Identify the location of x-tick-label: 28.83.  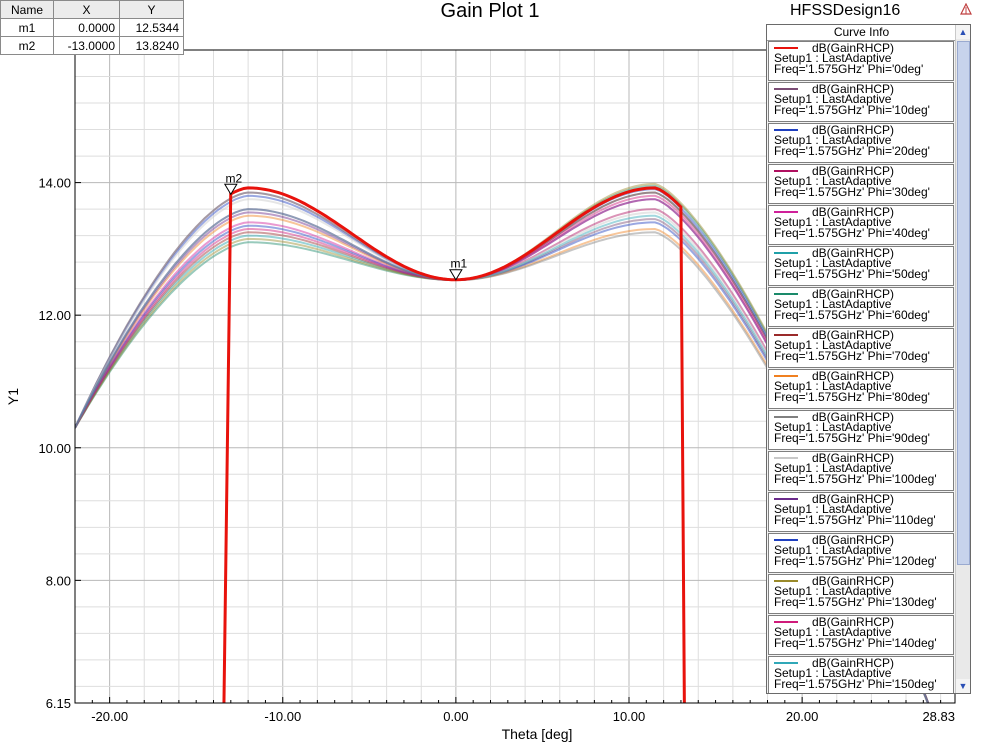
(938, 716).